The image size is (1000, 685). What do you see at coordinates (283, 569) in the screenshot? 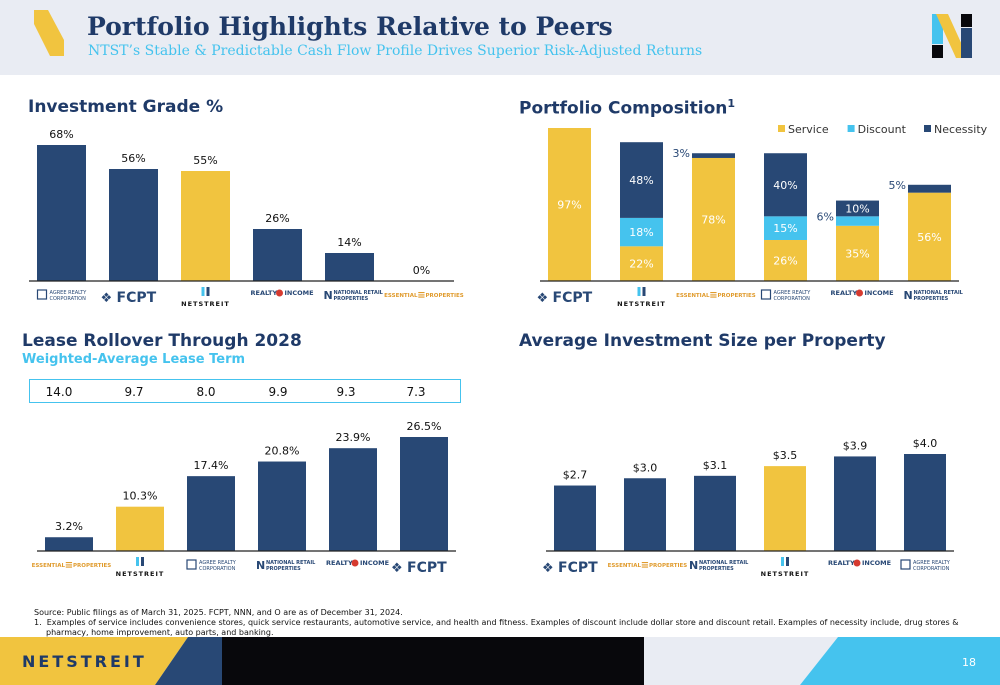
I see `nnn-logo-text: PROPERTIES` at bounding box center [283, 569].